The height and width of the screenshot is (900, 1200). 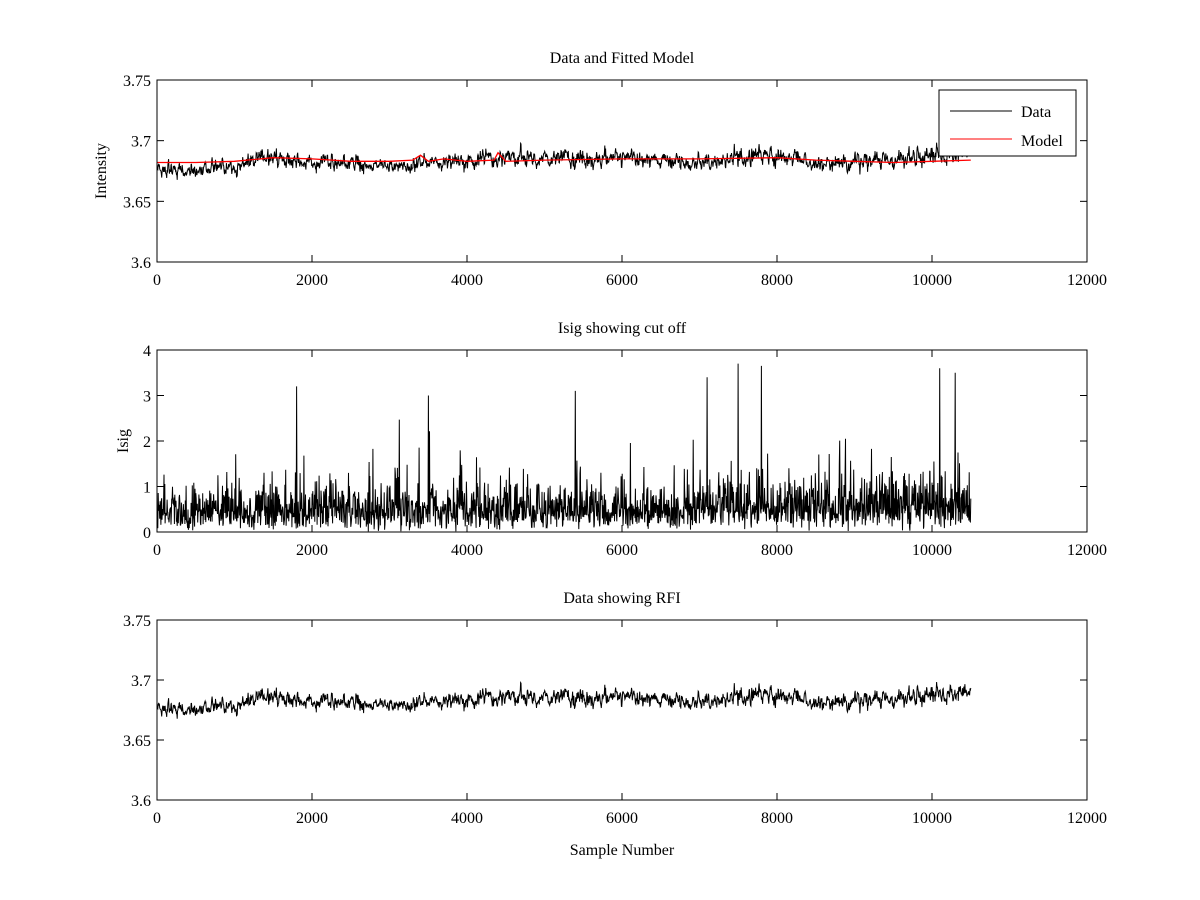 What do you see at coordinates (1042, 141) in the screenshot?
I see `legend-label-model: Model` at bounding box center [1042, 141].